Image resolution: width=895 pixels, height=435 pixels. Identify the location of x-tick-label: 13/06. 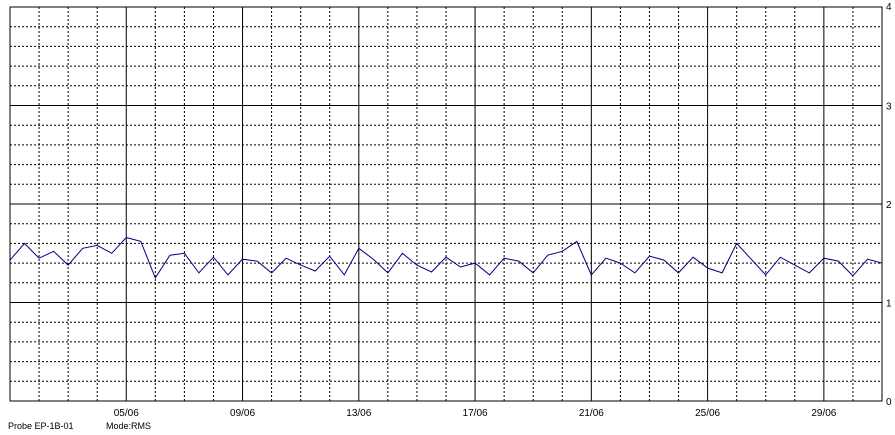
(358, 413).